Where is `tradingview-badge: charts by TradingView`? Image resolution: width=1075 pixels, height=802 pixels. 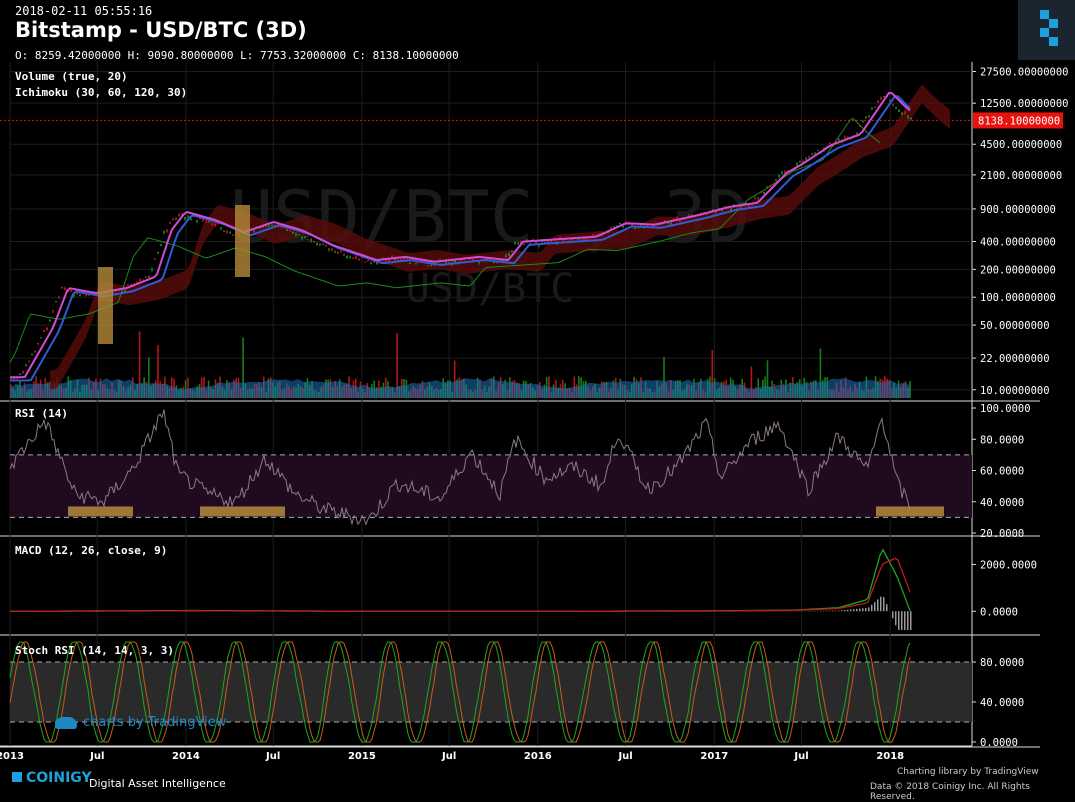 tradingview-badge: charts by TradingView is located at coordinates (140, 722).